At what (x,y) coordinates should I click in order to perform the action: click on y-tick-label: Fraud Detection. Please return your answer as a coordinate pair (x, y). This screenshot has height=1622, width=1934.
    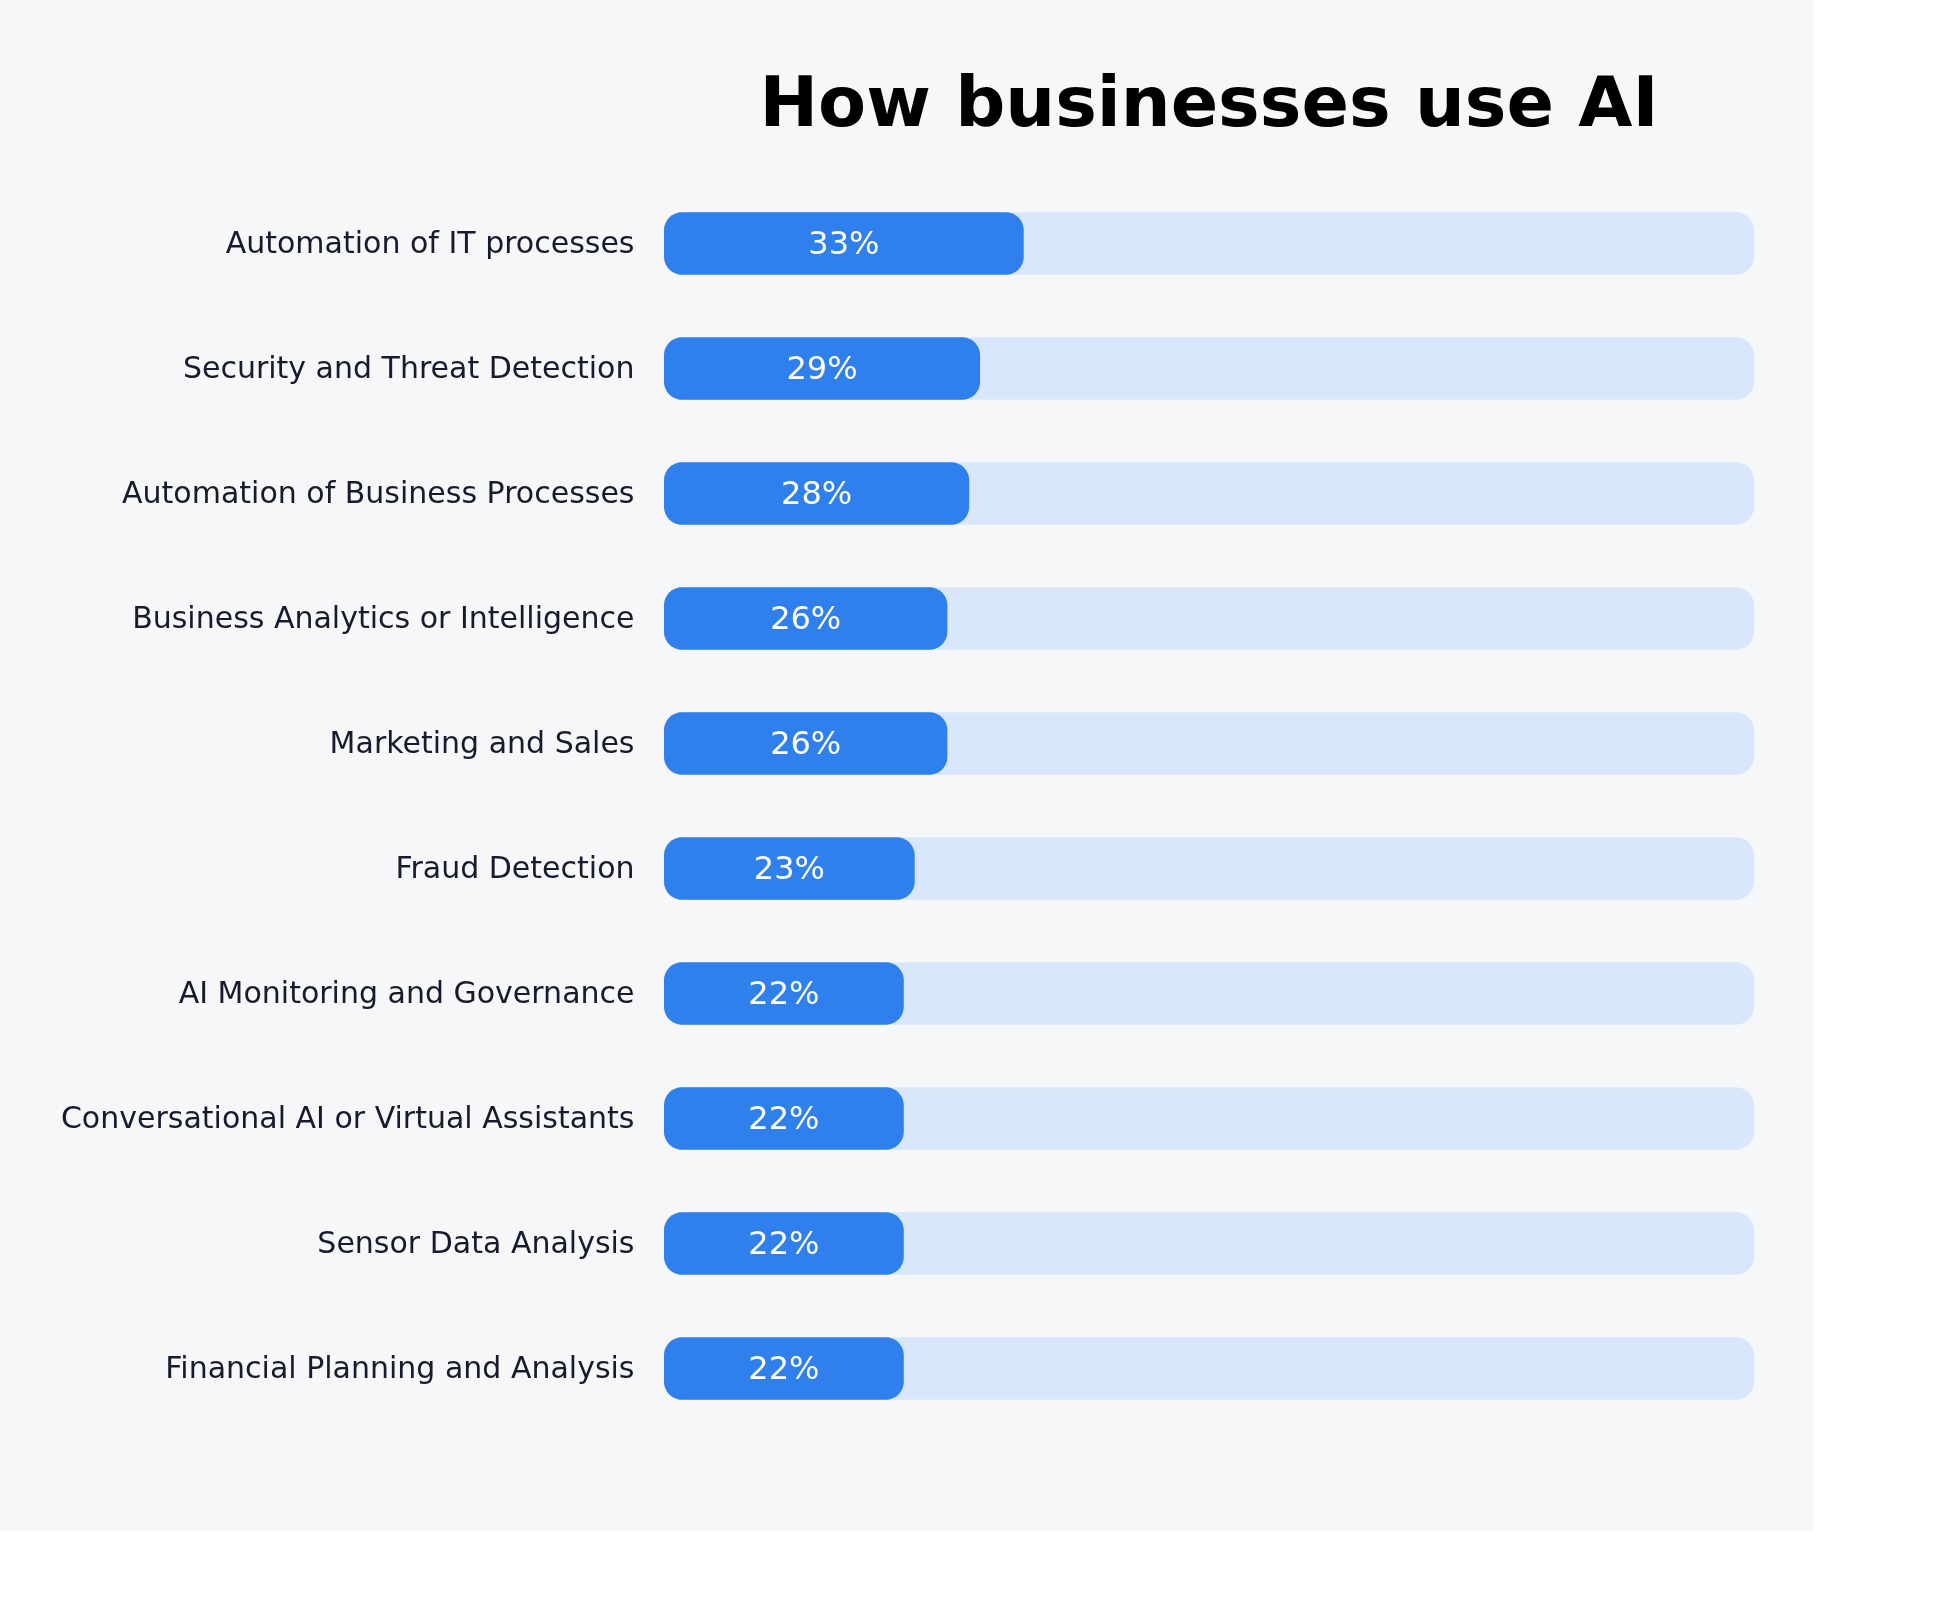
    Looking at the image, I should click on (515, 867).